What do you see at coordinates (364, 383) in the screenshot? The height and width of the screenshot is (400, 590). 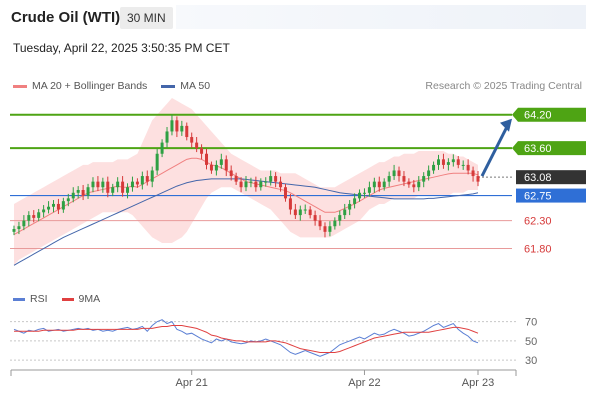 I see `time-tick-label: Apr 22` at bounding box center [364, 383].